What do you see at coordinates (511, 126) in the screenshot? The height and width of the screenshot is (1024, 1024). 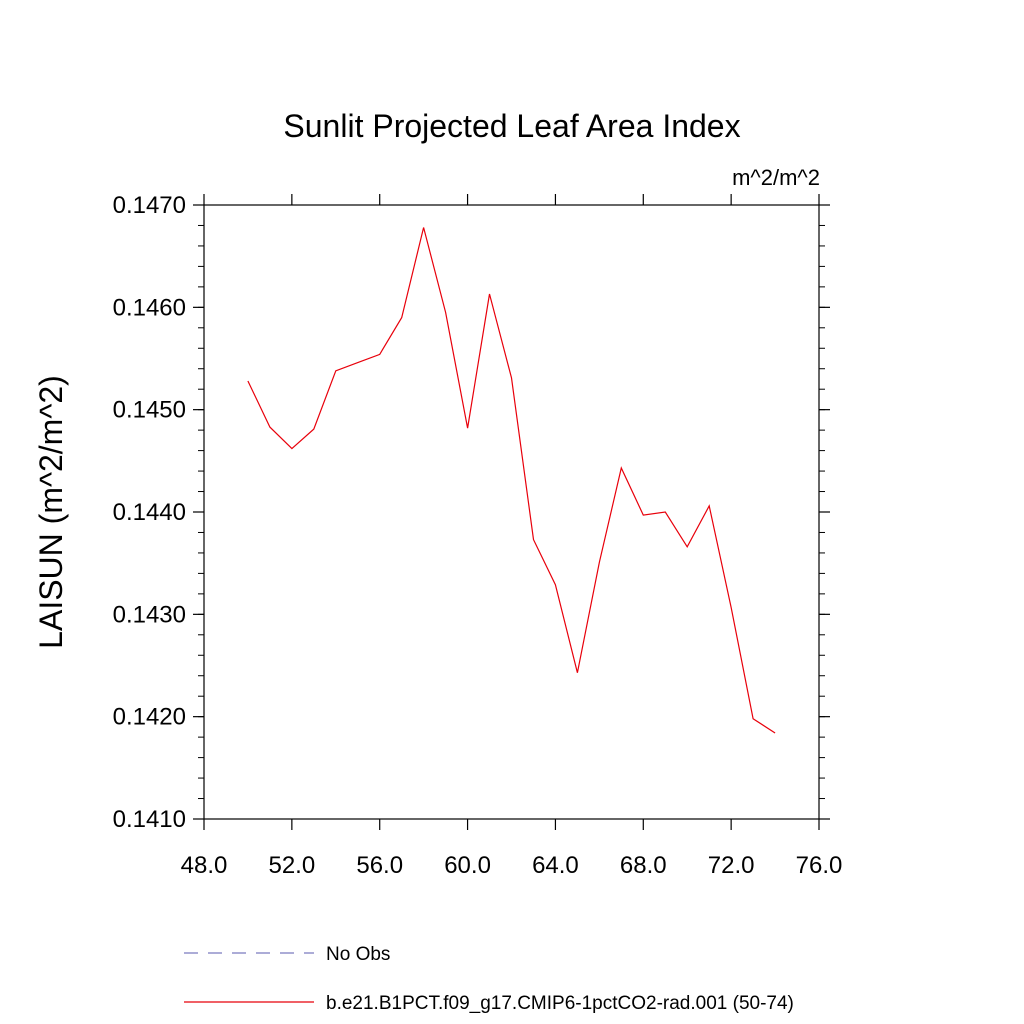 I see `chart-title: Sunlit Projected Leaf Area Index` at bounding box center [511, 126].